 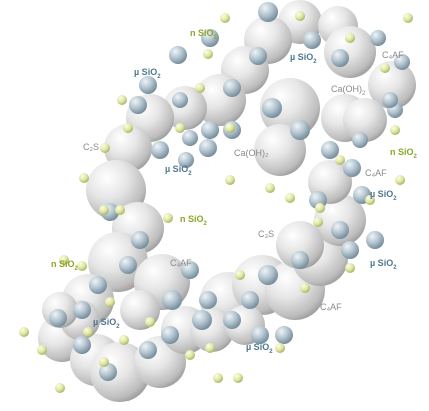 I want to click on label-c4af-4: C₄AF, so click(x=331, y=307).